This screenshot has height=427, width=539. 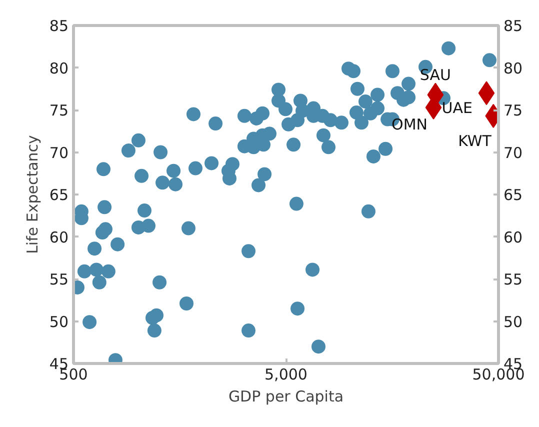 What do you see at coordinates (59, 68) in the screenshot?
I see `y-tick-label: 80` at bounding box center [59, 68].